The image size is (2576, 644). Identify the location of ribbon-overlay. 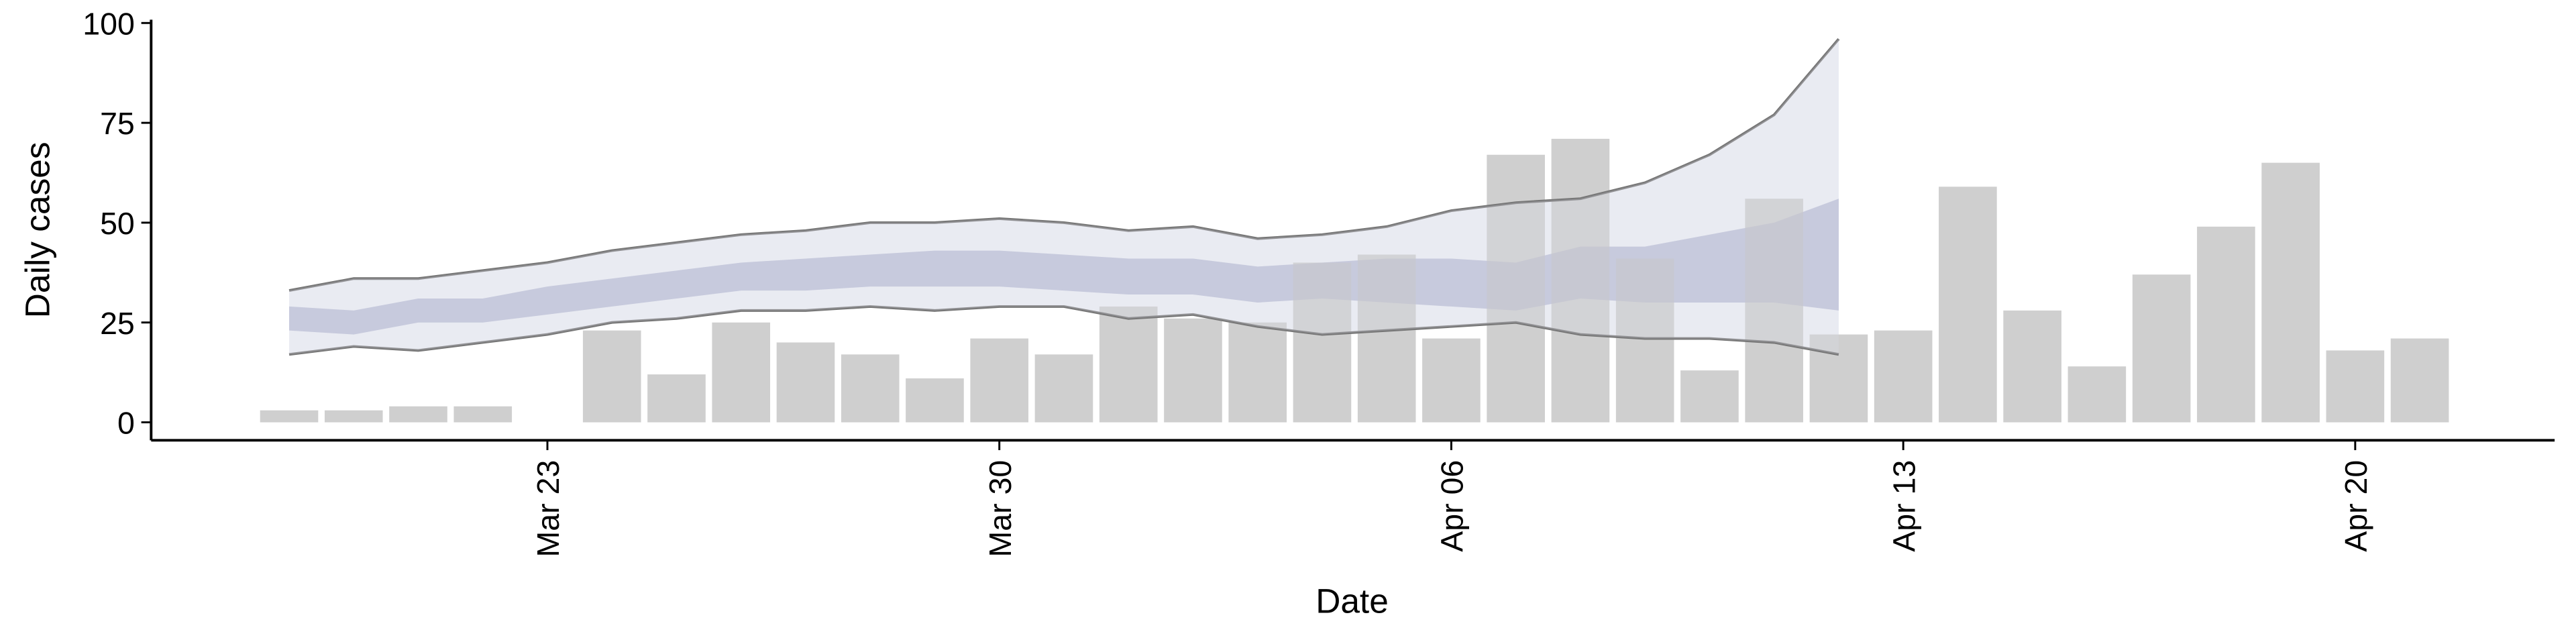
(1064, 267).